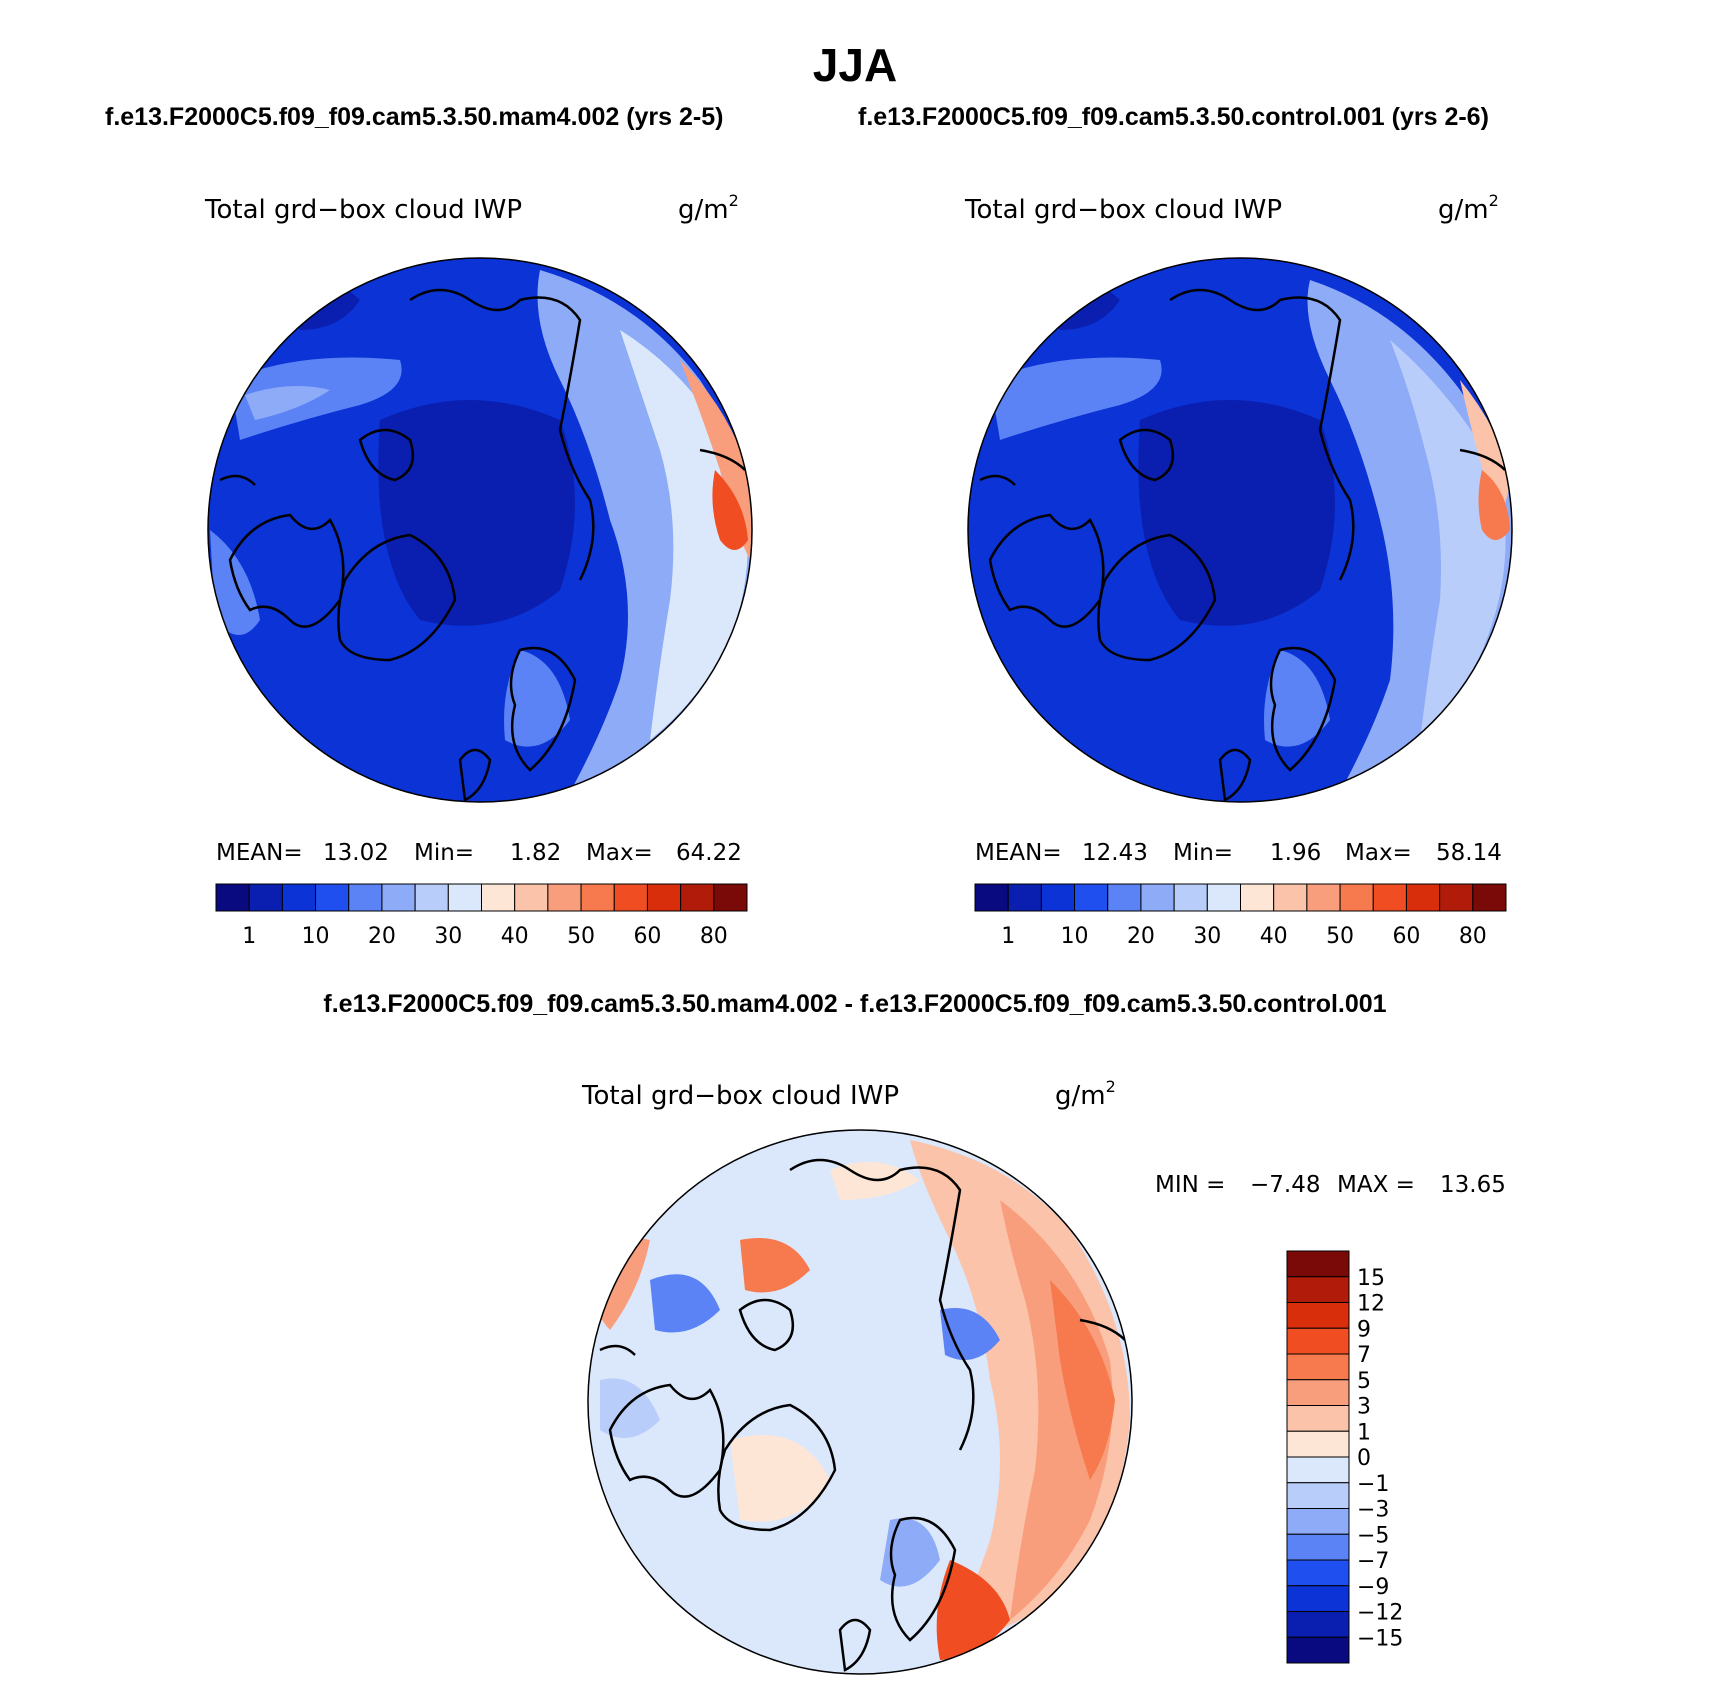  Describe the element at coordinates (1364, 1458) in the screenshot. I see `colorbar-tick-label: 0` at that location.